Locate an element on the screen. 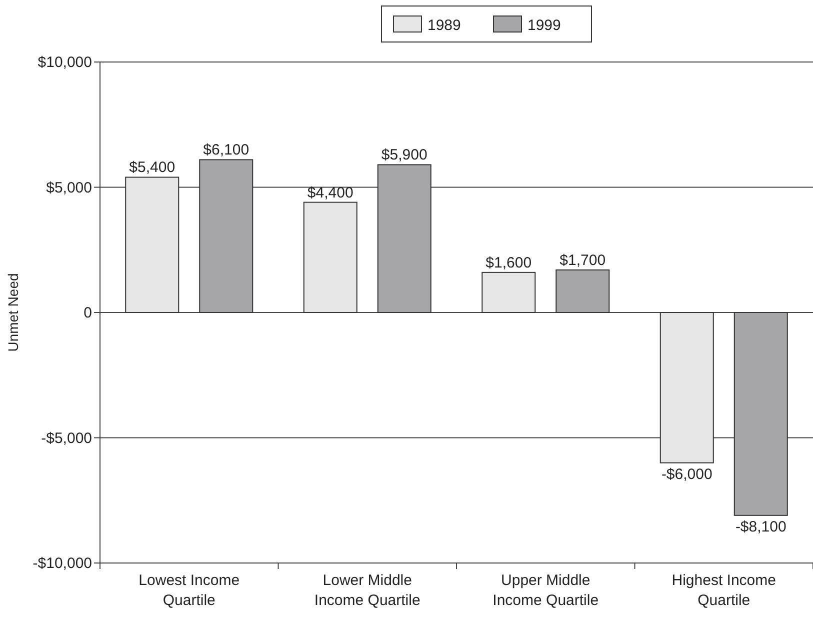 This screenshot has height=619, width=813. y-tick-label: 0 is located at coordinates (88, 313).